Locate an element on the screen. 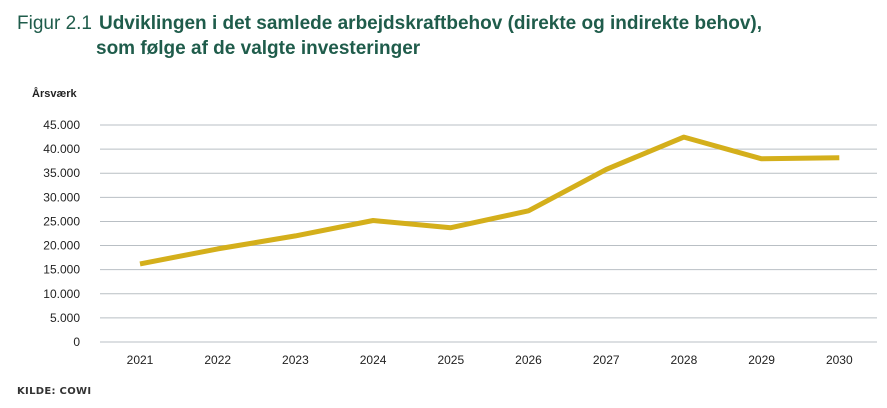 This screenshot has width=887, height=408. y-tick-label: 0 is located at coordinates (76, 342).